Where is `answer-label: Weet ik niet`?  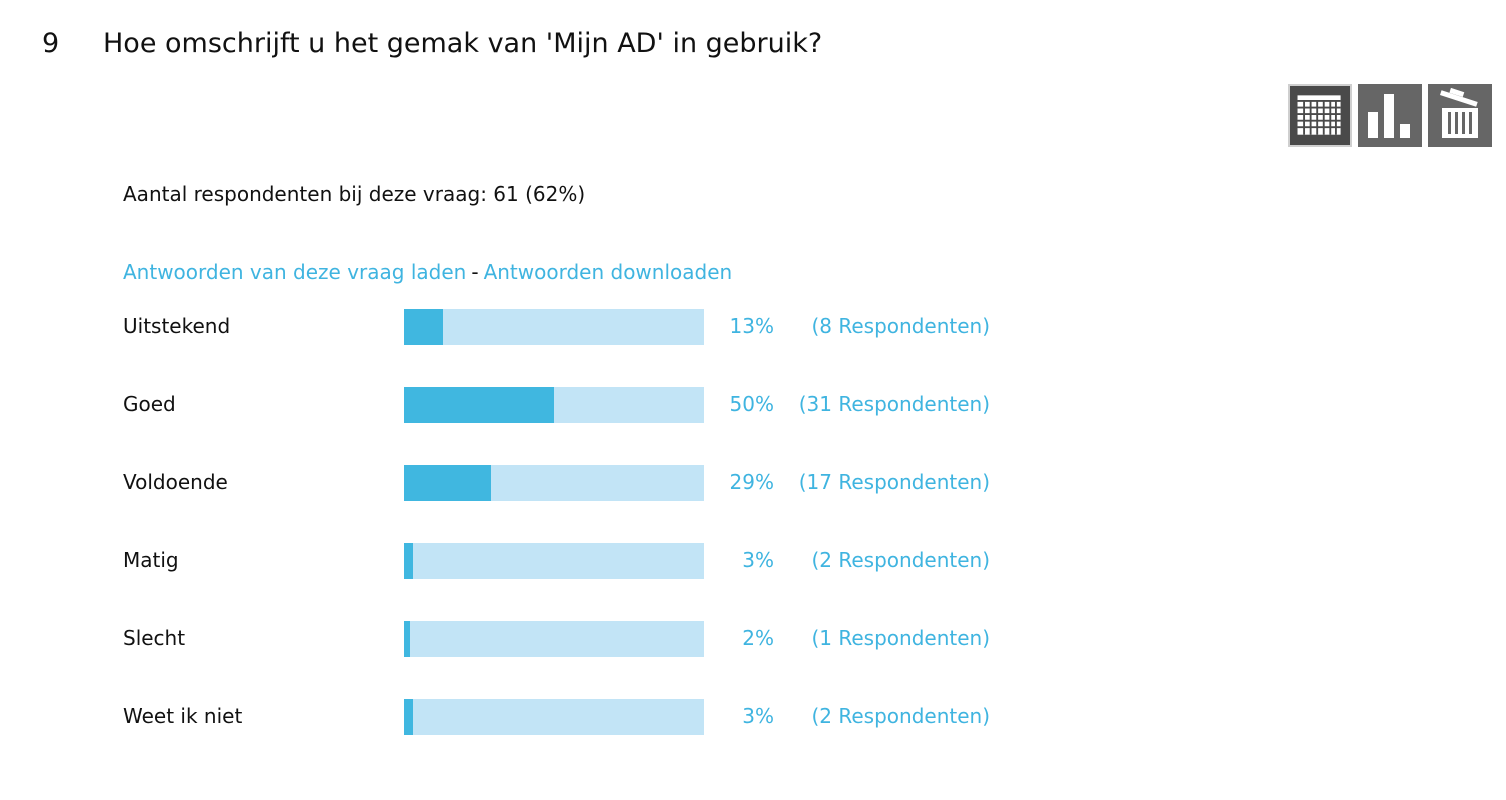
answer-label: Weet ik niet is located at coordinates (183, 716).